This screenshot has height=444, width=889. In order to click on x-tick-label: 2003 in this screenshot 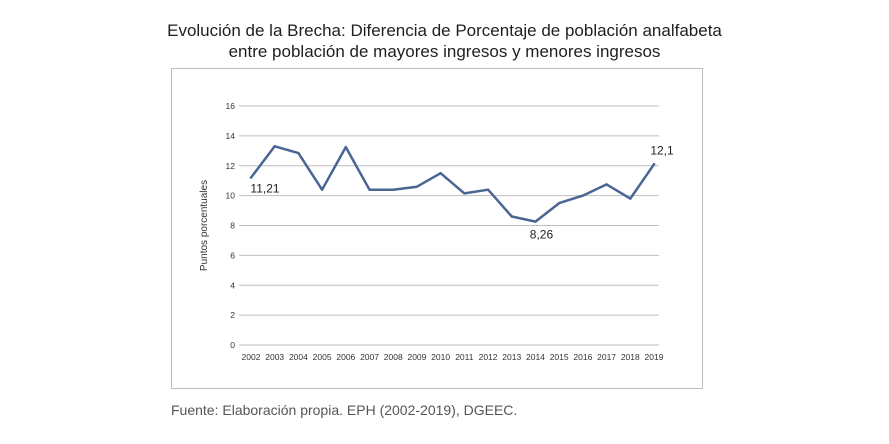, I will do `click(274, 357)`.